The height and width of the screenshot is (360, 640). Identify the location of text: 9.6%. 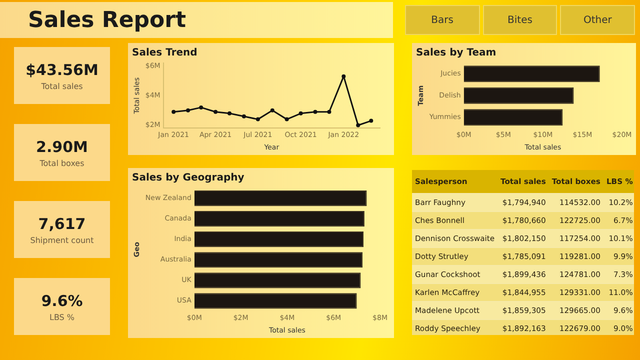
(62, 301).